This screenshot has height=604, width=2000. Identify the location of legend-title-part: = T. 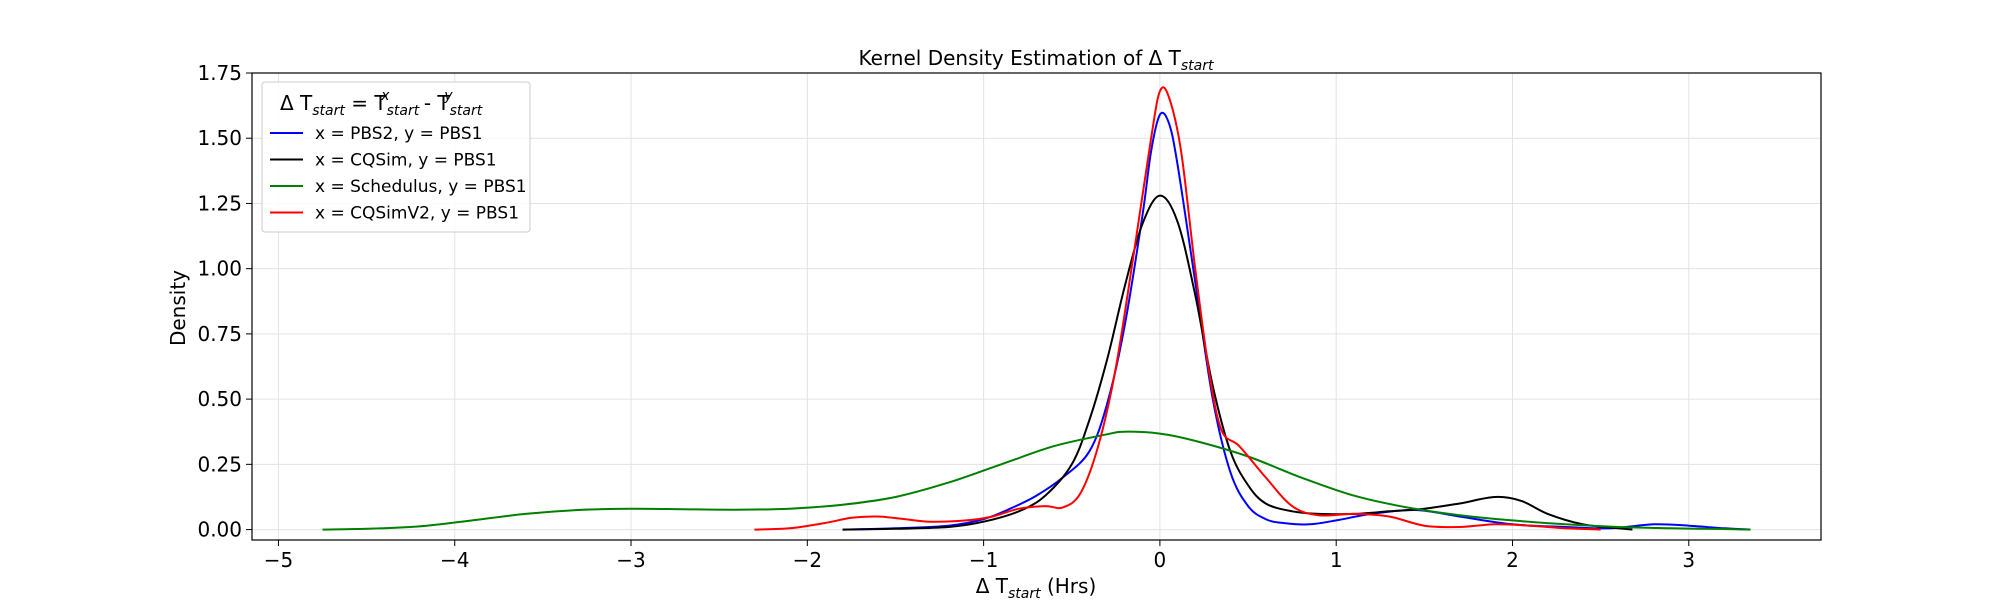
(366, 103).